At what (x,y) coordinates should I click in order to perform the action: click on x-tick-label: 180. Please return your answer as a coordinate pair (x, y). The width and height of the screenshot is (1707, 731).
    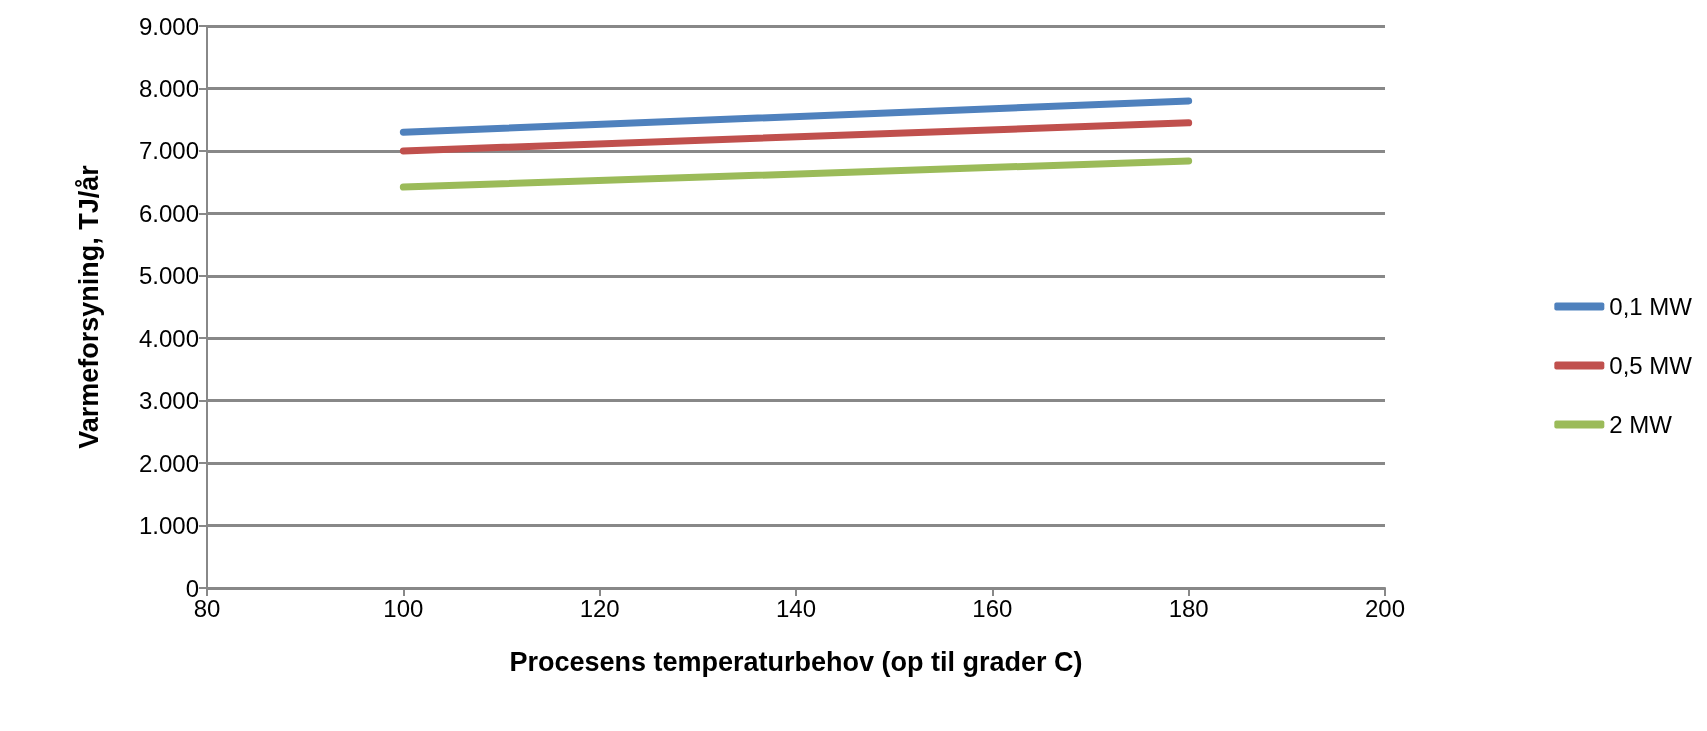
    Looking at the image, I should click on (1188, 608).